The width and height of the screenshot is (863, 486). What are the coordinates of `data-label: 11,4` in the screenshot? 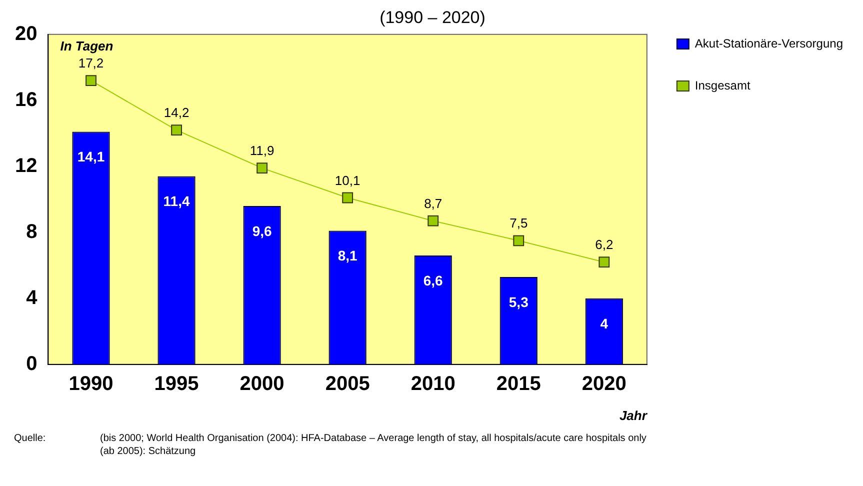 It's located at (176, 201).